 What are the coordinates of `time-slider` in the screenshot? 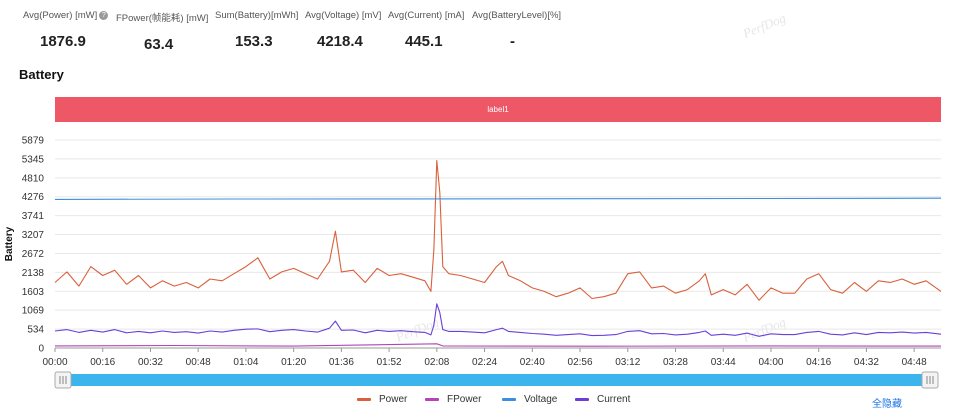 It's located at (496, 380).